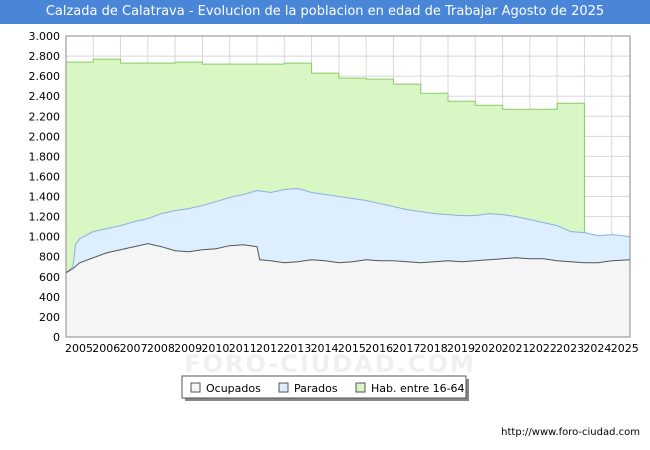  I want to click on y-tick-label: 2.000, so click(45, 136).